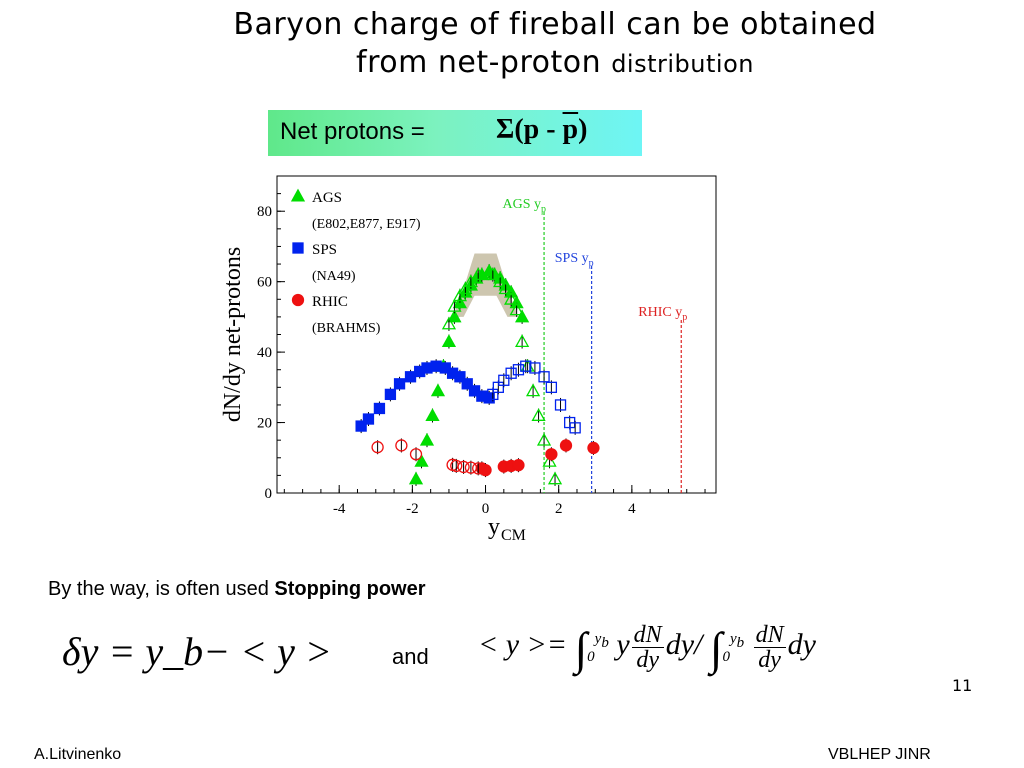 This screenshot has width=1024, height=768. I want to click on legend-label: SPS, so click(324, 250).